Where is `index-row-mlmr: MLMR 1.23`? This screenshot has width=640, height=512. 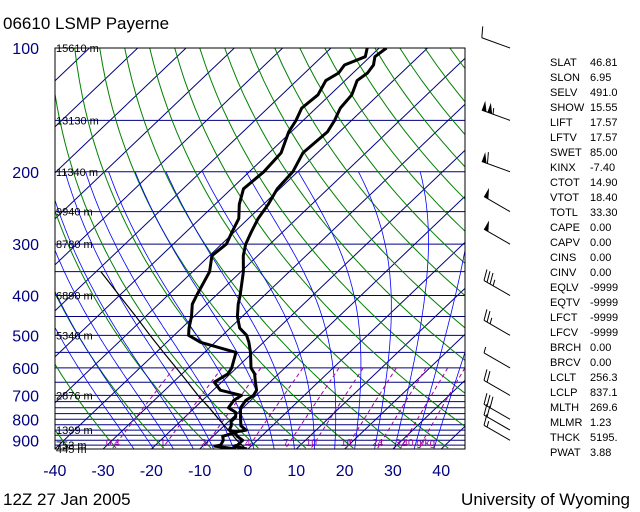
index-row-mlmr: MLMR 1.23 is located at coordinates (592, 423).